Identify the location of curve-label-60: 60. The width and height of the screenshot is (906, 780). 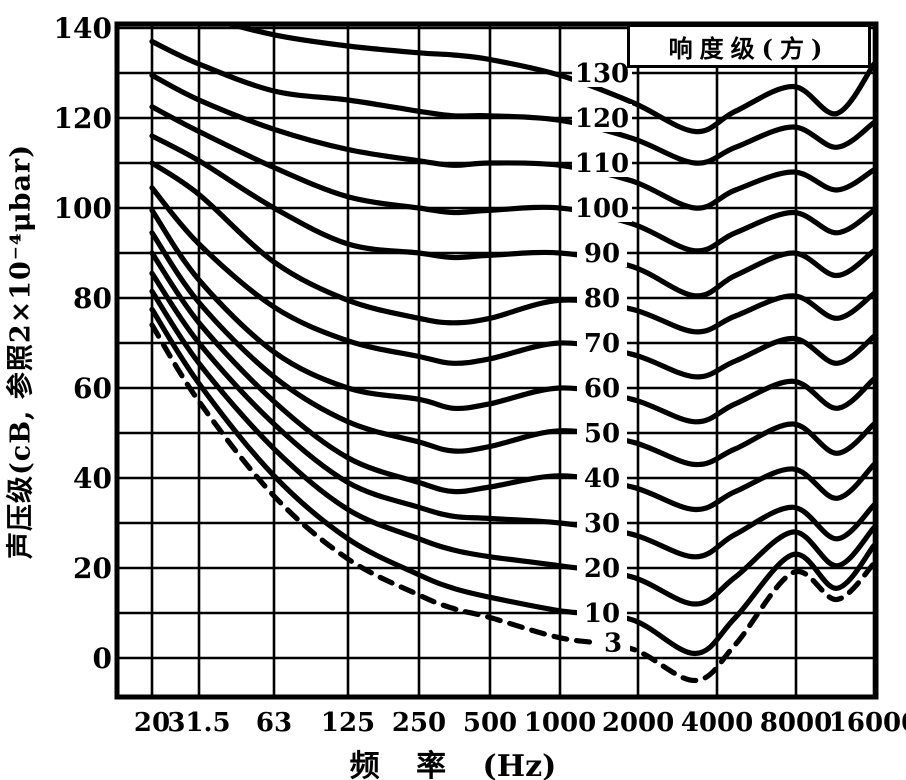
(602, 389).